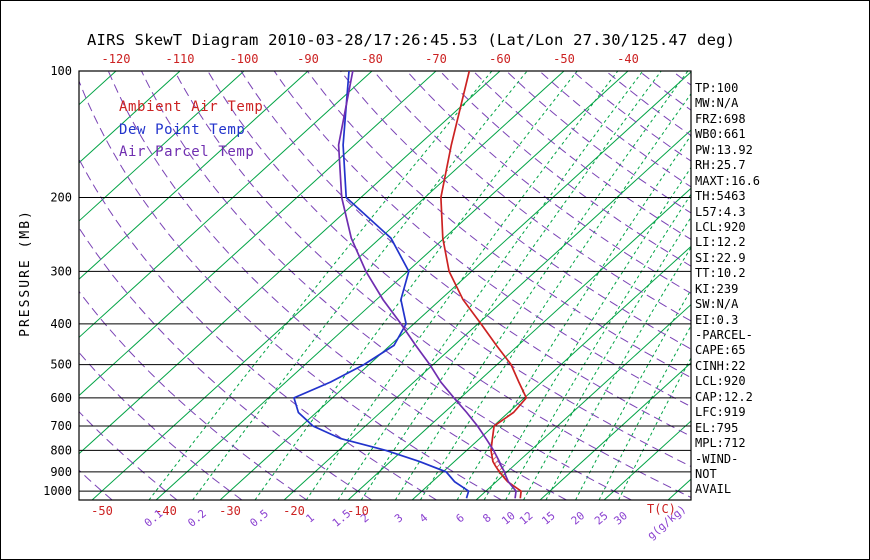  I want to click on stat-line: -PARCEL-, so click(724, 335).